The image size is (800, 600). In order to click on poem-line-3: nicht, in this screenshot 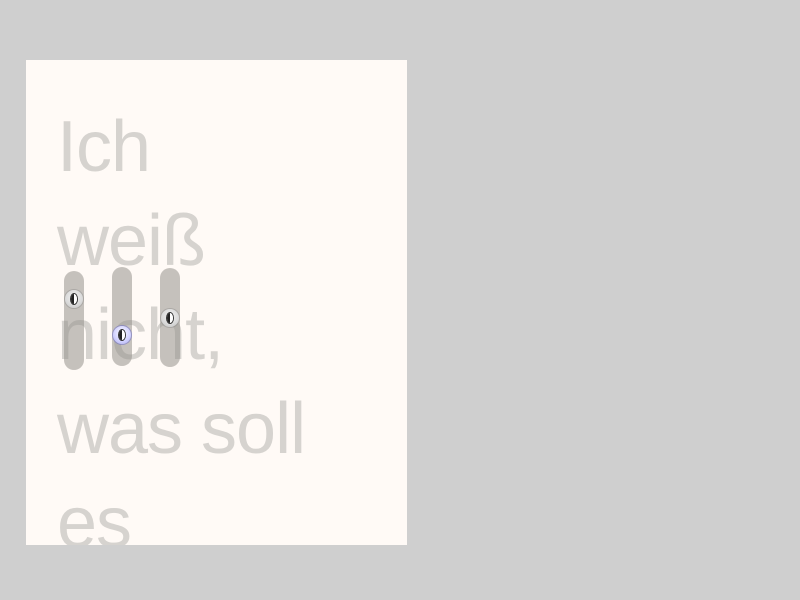, I will do `click(140, 335)`.